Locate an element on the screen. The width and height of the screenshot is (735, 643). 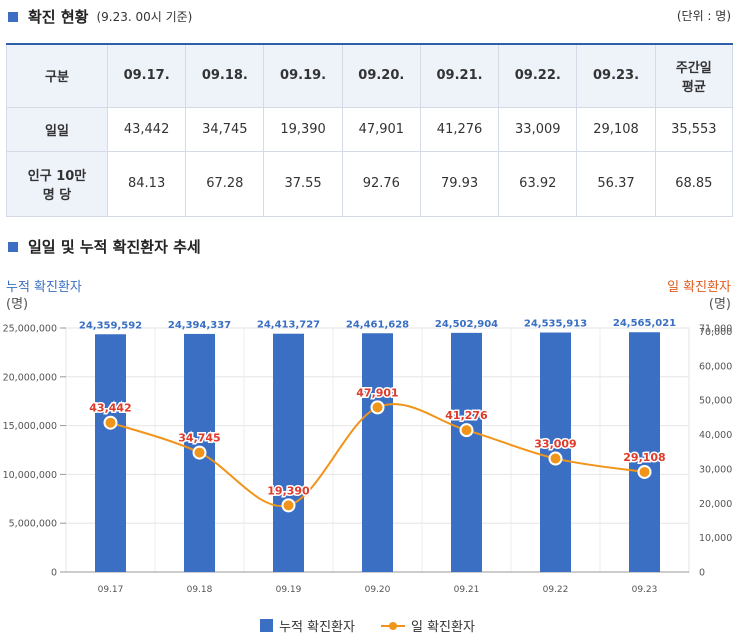
table-cell: 35,553 is located at coordinates (694, 129).